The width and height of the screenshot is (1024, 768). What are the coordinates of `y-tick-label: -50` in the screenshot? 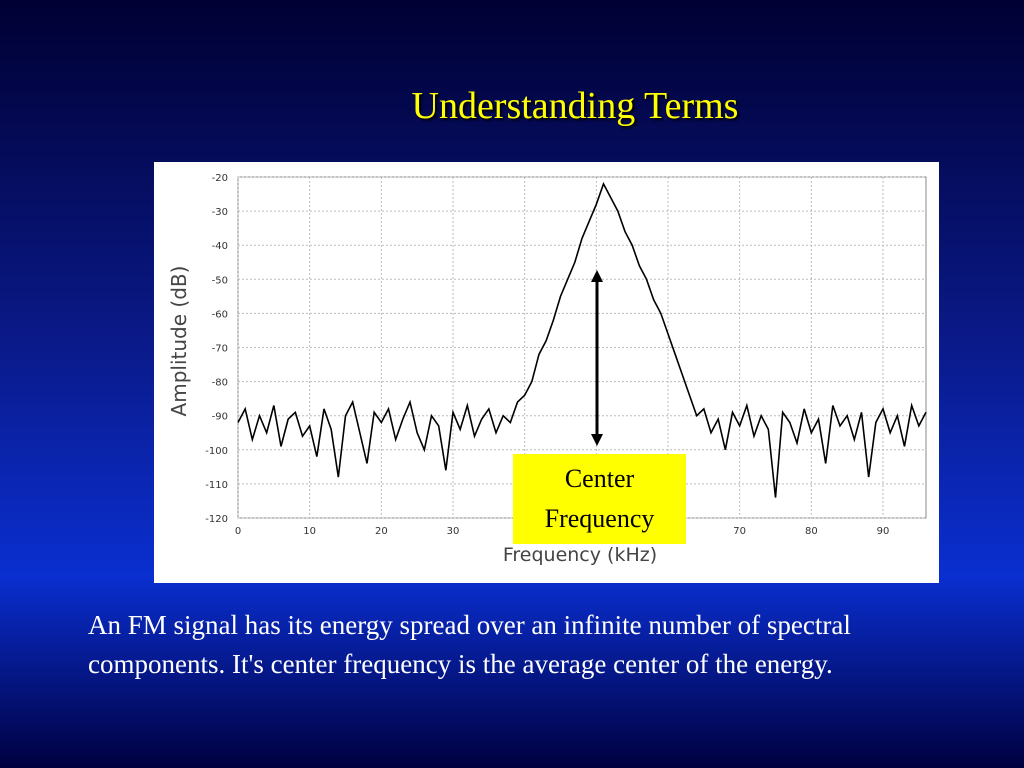 It's located at (220, 280).